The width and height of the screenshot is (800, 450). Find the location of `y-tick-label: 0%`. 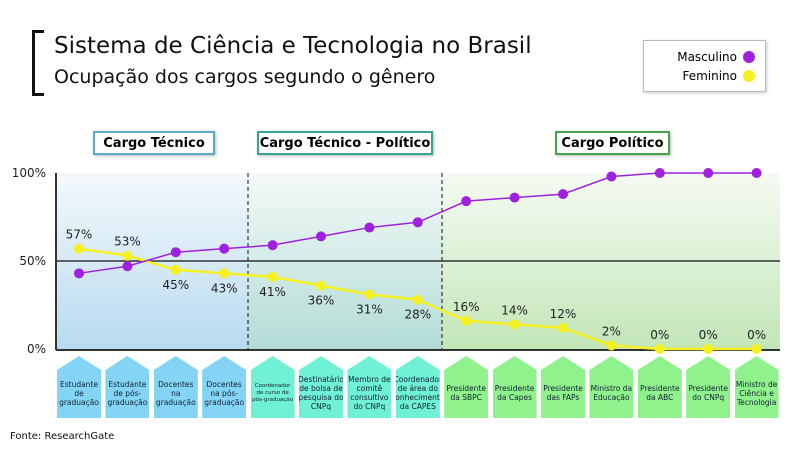

y-tick-label: 0% is located at coordinates (36, 349).